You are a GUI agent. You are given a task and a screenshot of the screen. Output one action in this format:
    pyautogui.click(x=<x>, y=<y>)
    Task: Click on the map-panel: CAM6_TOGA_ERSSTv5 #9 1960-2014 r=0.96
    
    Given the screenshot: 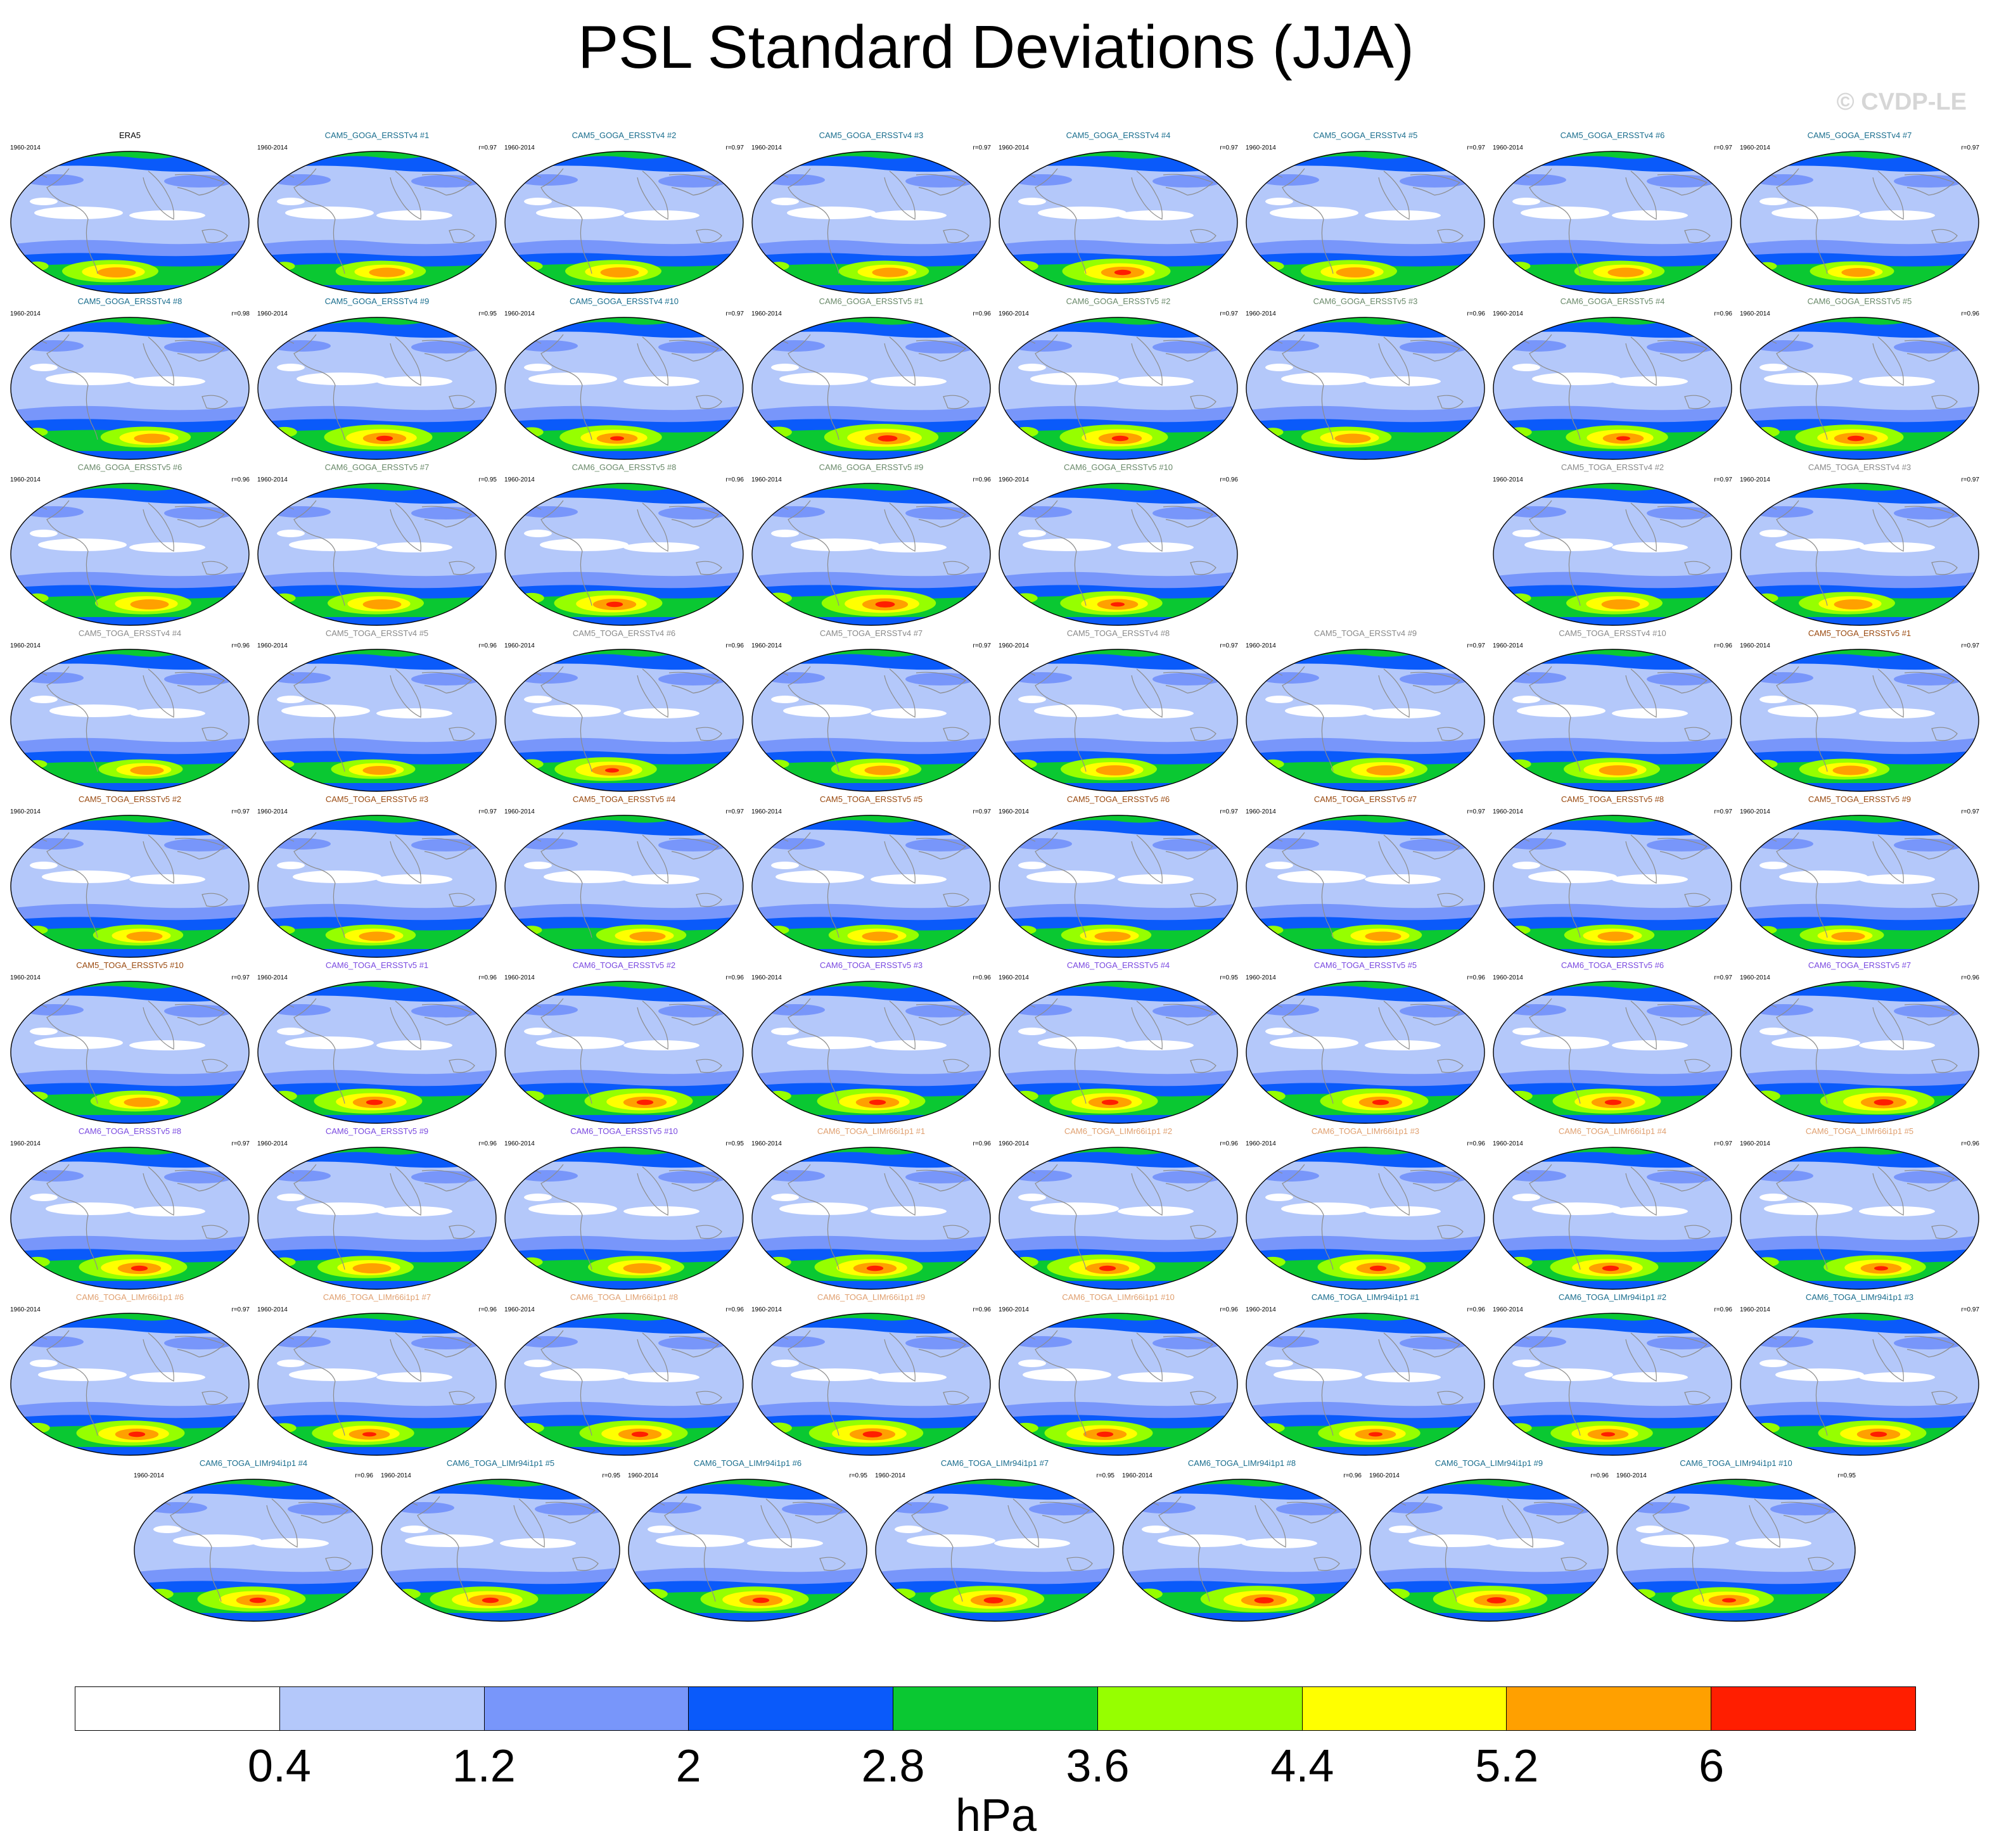 What is the action you would take?
    pyautogui.click(x=377, y=1209)
    